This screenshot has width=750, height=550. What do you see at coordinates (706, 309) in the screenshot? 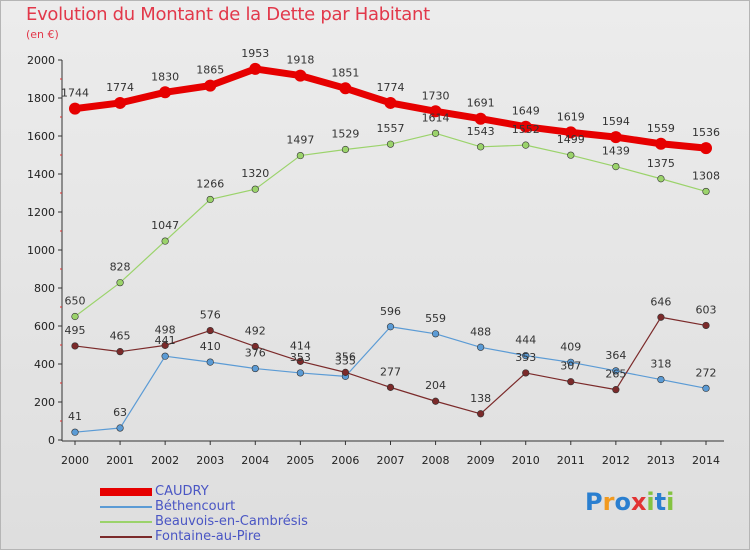
I see `data-label: 603` at bounding box center [706, 309].